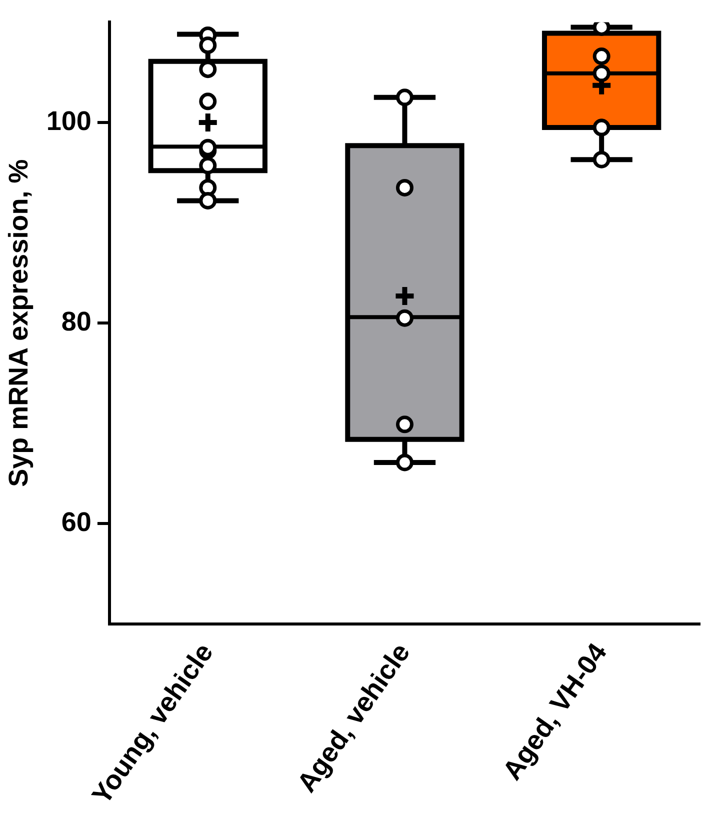 This screenshot has width=720, height=825. What do you see at coordinates (76, 321) in the screenshot?
I see `y-tick-label: 80` at bounding box center [76, 321].